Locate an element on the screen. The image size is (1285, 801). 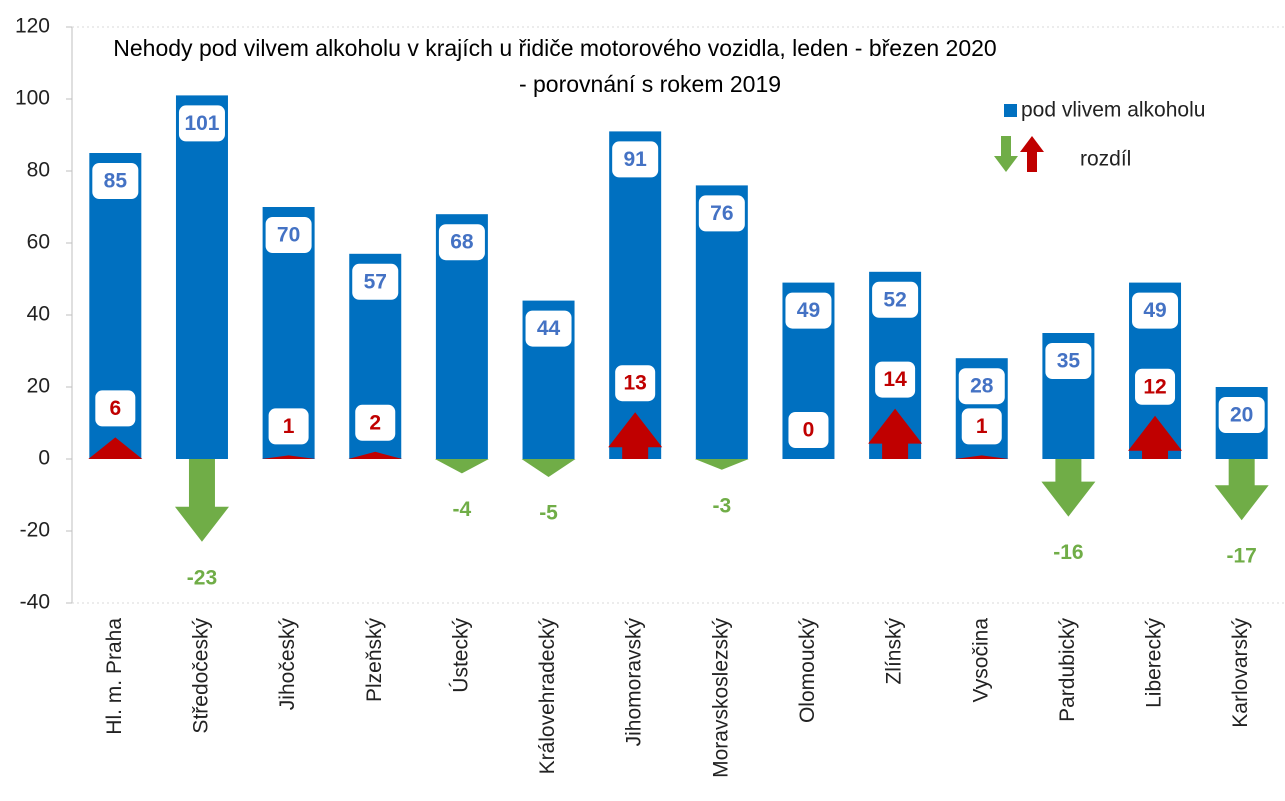
value-label: 57 is located at coordinates (375, 281).